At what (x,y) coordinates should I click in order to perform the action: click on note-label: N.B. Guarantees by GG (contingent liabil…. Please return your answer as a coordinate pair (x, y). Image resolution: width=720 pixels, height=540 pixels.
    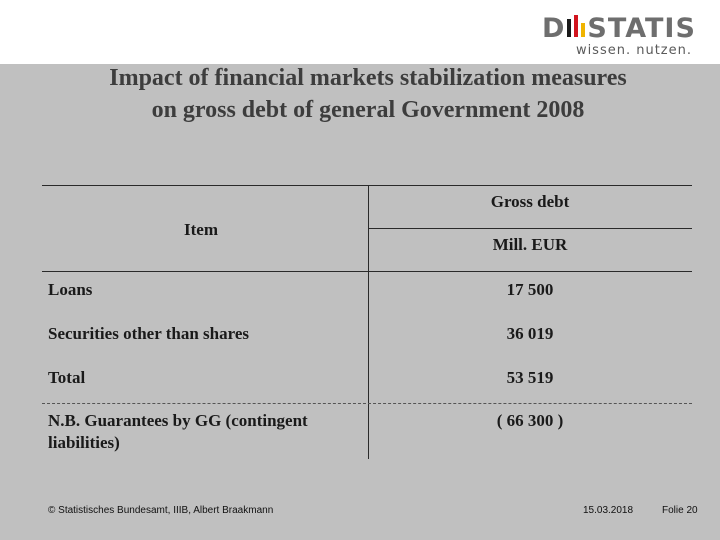
    Looking at the image, I should click on (178, 432).